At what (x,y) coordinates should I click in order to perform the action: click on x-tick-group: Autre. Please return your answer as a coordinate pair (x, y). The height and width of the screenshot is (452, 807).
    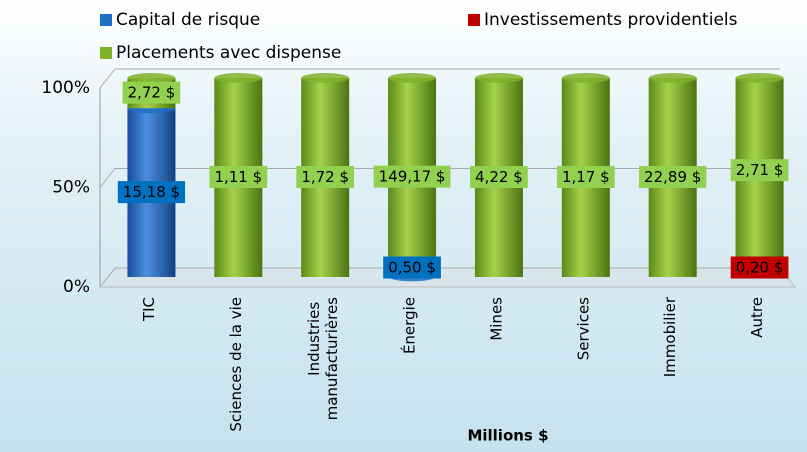
    Looking at the image, I should click on (757, 317).